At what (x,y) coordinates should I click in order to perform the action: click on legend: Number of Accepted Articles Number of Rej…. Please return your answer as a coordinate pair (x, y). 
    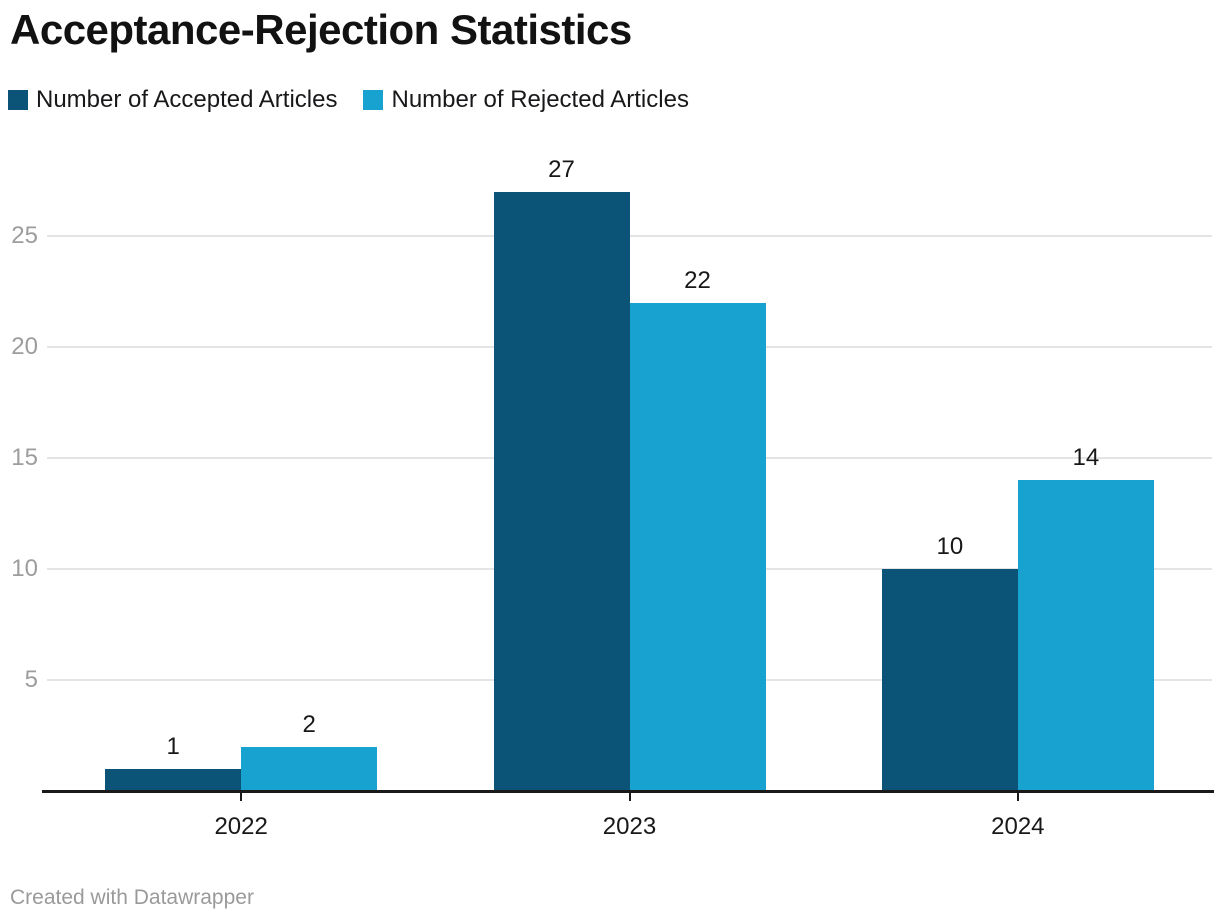
    Looking at the image, I should click on (348, 100).